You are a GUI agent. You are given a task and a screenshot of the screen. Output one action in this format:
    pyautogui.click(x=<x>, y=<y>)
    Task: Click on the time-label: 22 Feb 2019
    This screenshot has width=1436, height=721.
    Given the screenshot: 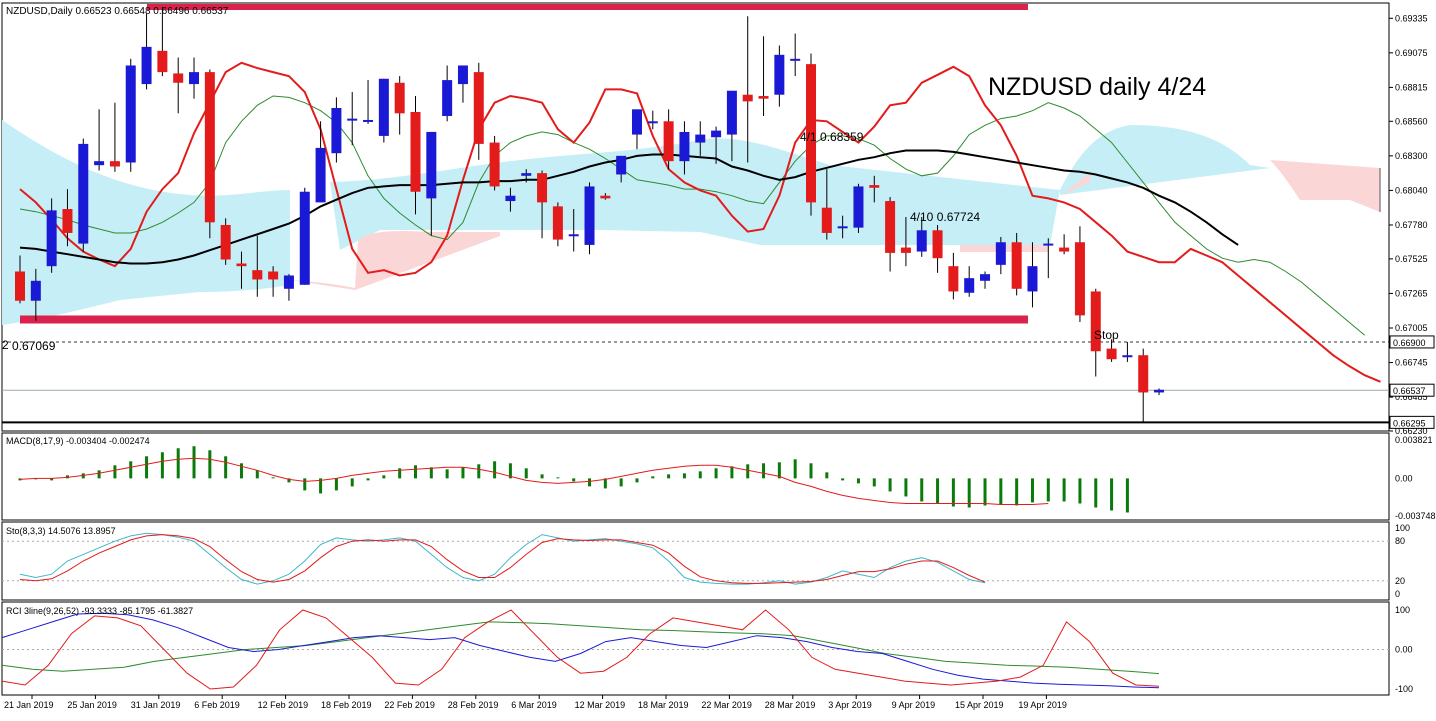 What is the action you would take?
    pyautogui.click(x=409, y=705)
    